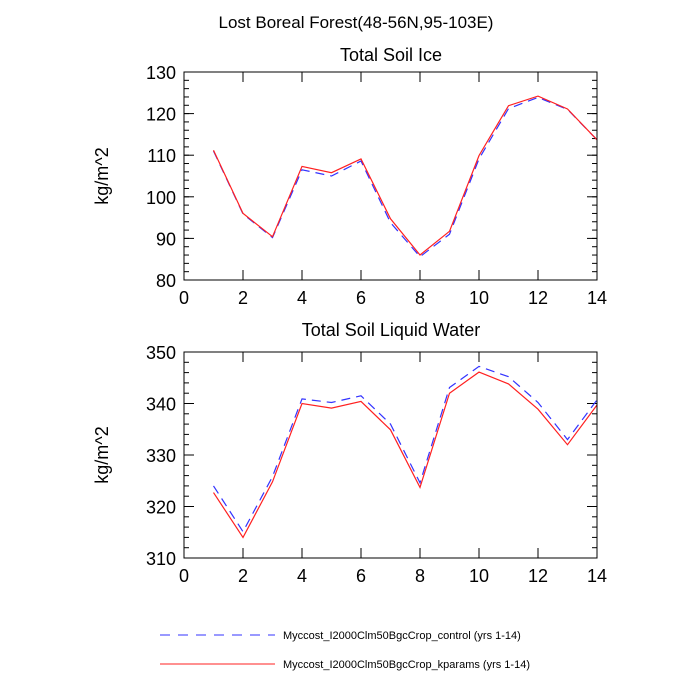  I want to click on y-tick-label: 110, so click(161, 156).